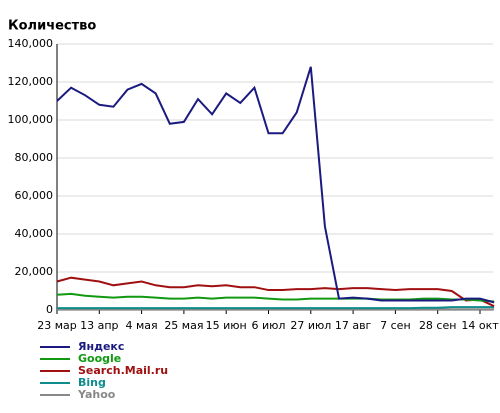  What do you see at coordinates (99, 358) in the screenshot?
I see `legend-label: Google` at bounding box center [99, 358].